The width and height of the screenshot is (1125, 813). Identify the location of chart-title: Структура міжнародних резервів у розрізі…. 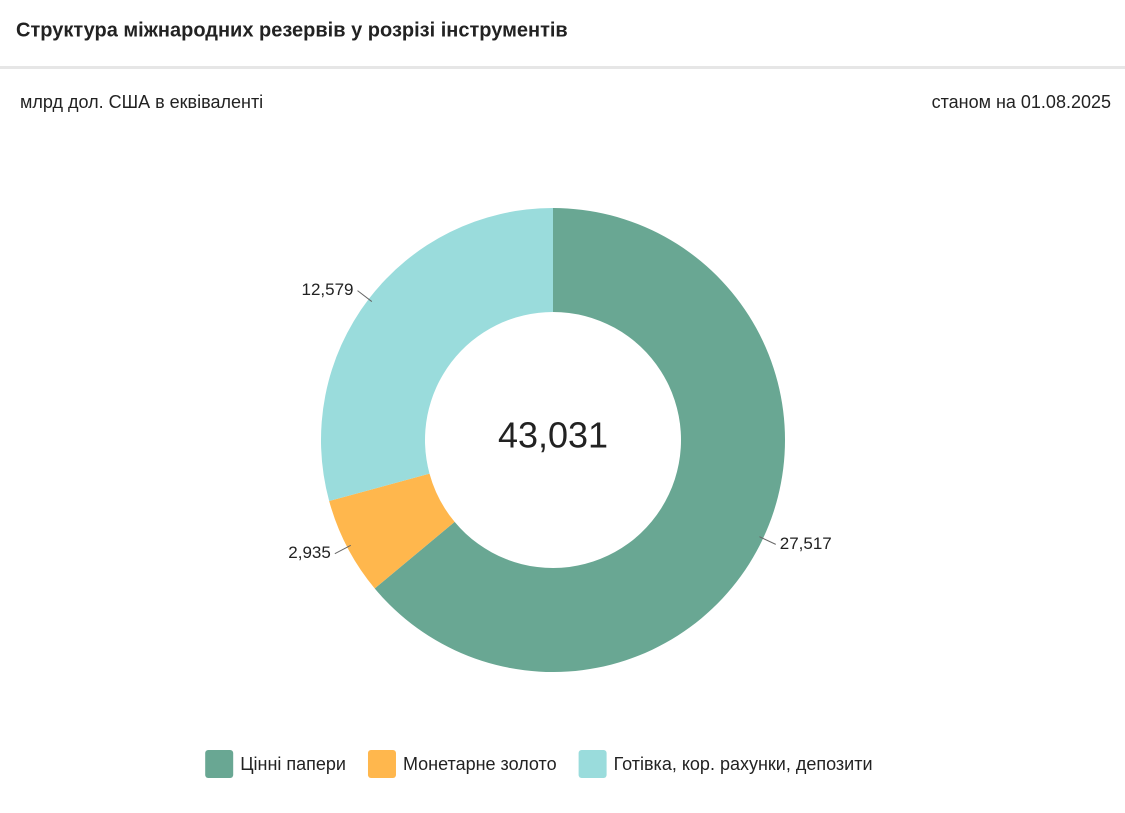
(292, 30).